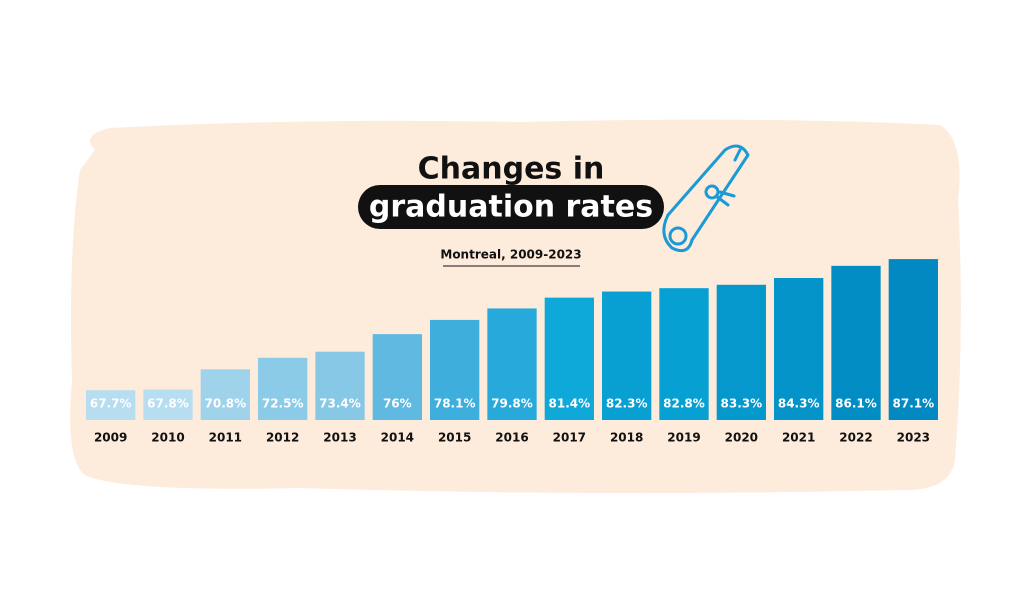 Image resolution: width=1024 pixels, height=600 pixels. Describe the element at coordinates (627, 404) in the screenshot. I see `value-label: 82.3%` at that location.